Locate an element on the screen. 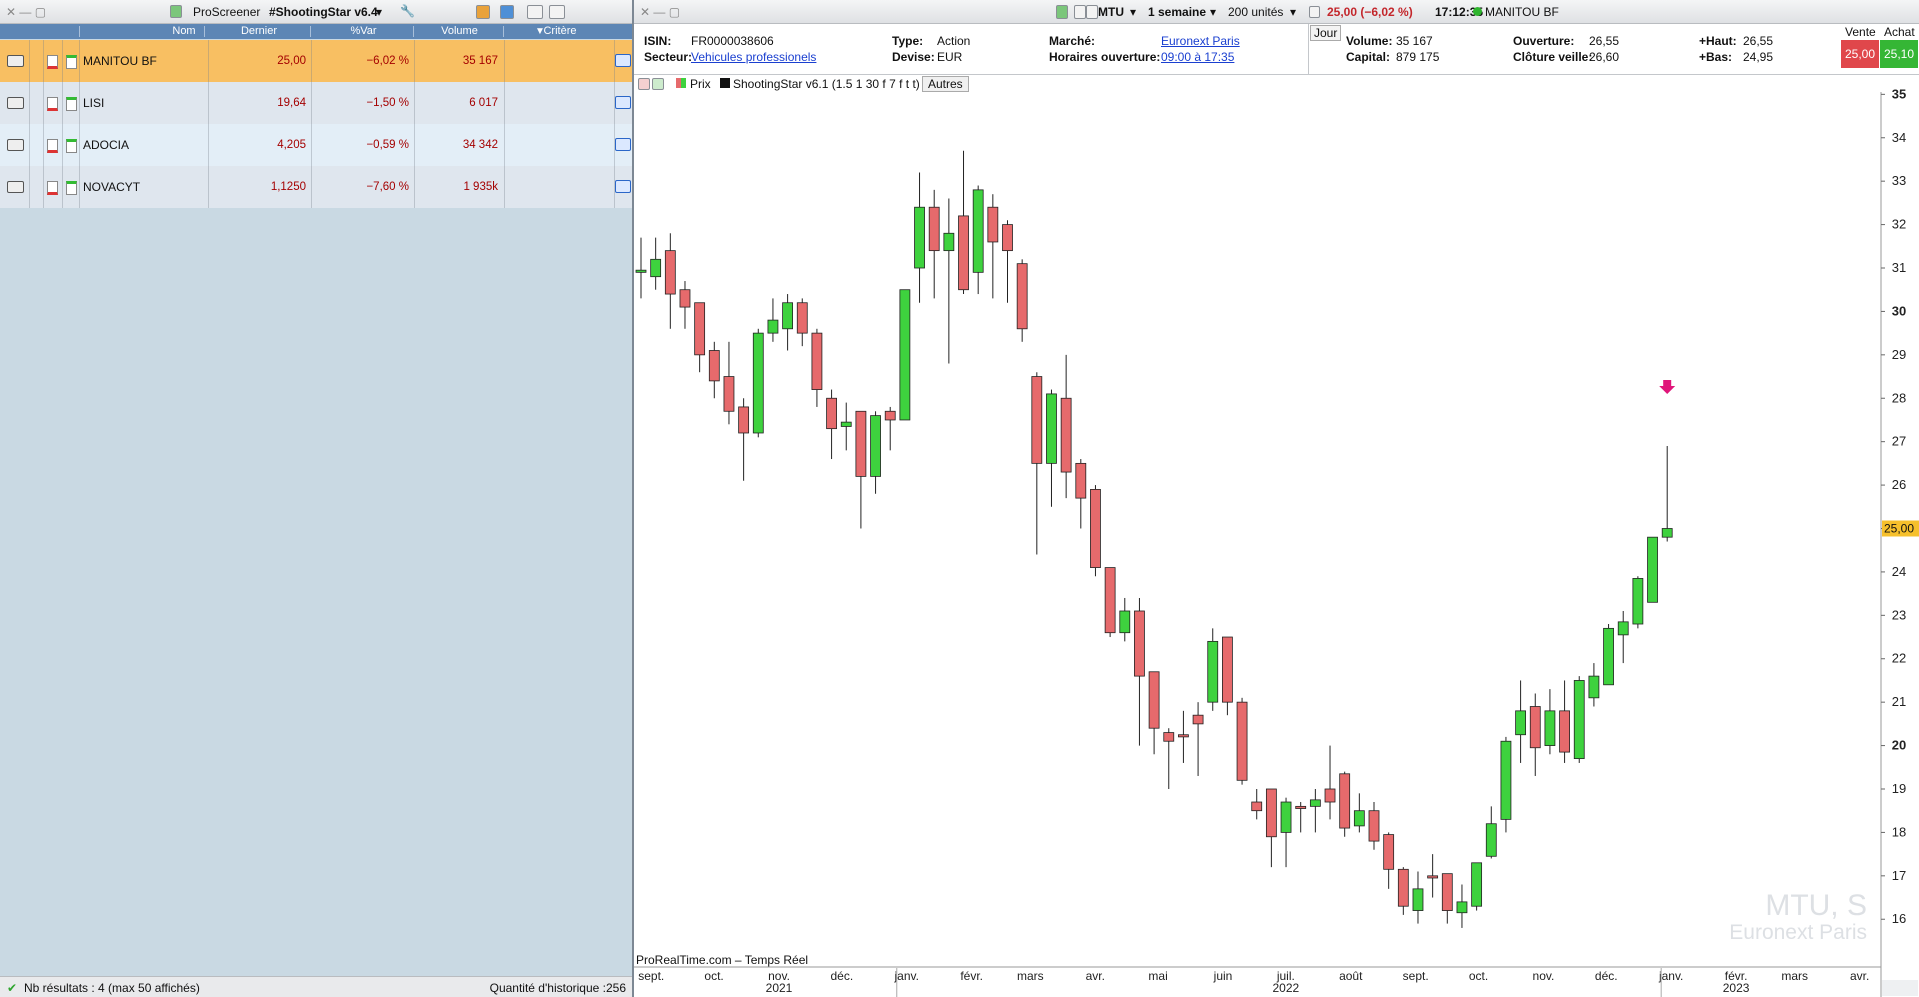 The image size is (1919, 997). info-icon is located at coordinates (1314, 12).